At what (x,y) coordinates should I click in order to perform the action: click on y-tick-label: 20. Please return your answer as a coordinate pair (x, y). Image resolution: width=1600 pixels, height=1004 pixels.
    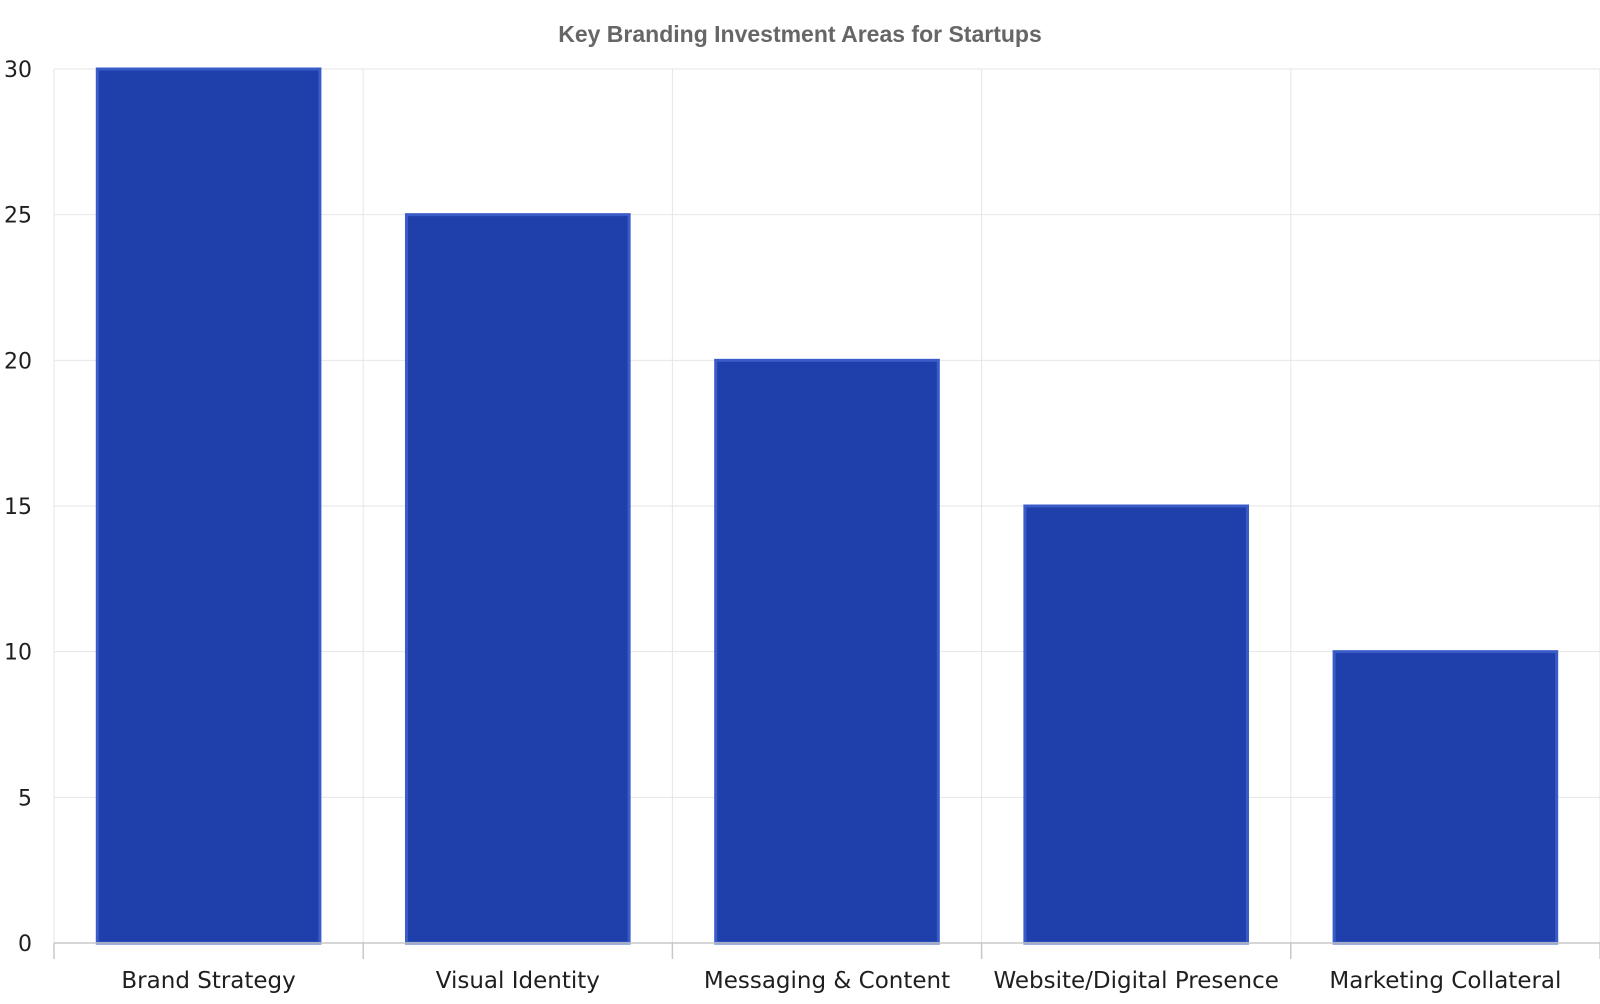
    Looking at the image, I should click on (18, 361).